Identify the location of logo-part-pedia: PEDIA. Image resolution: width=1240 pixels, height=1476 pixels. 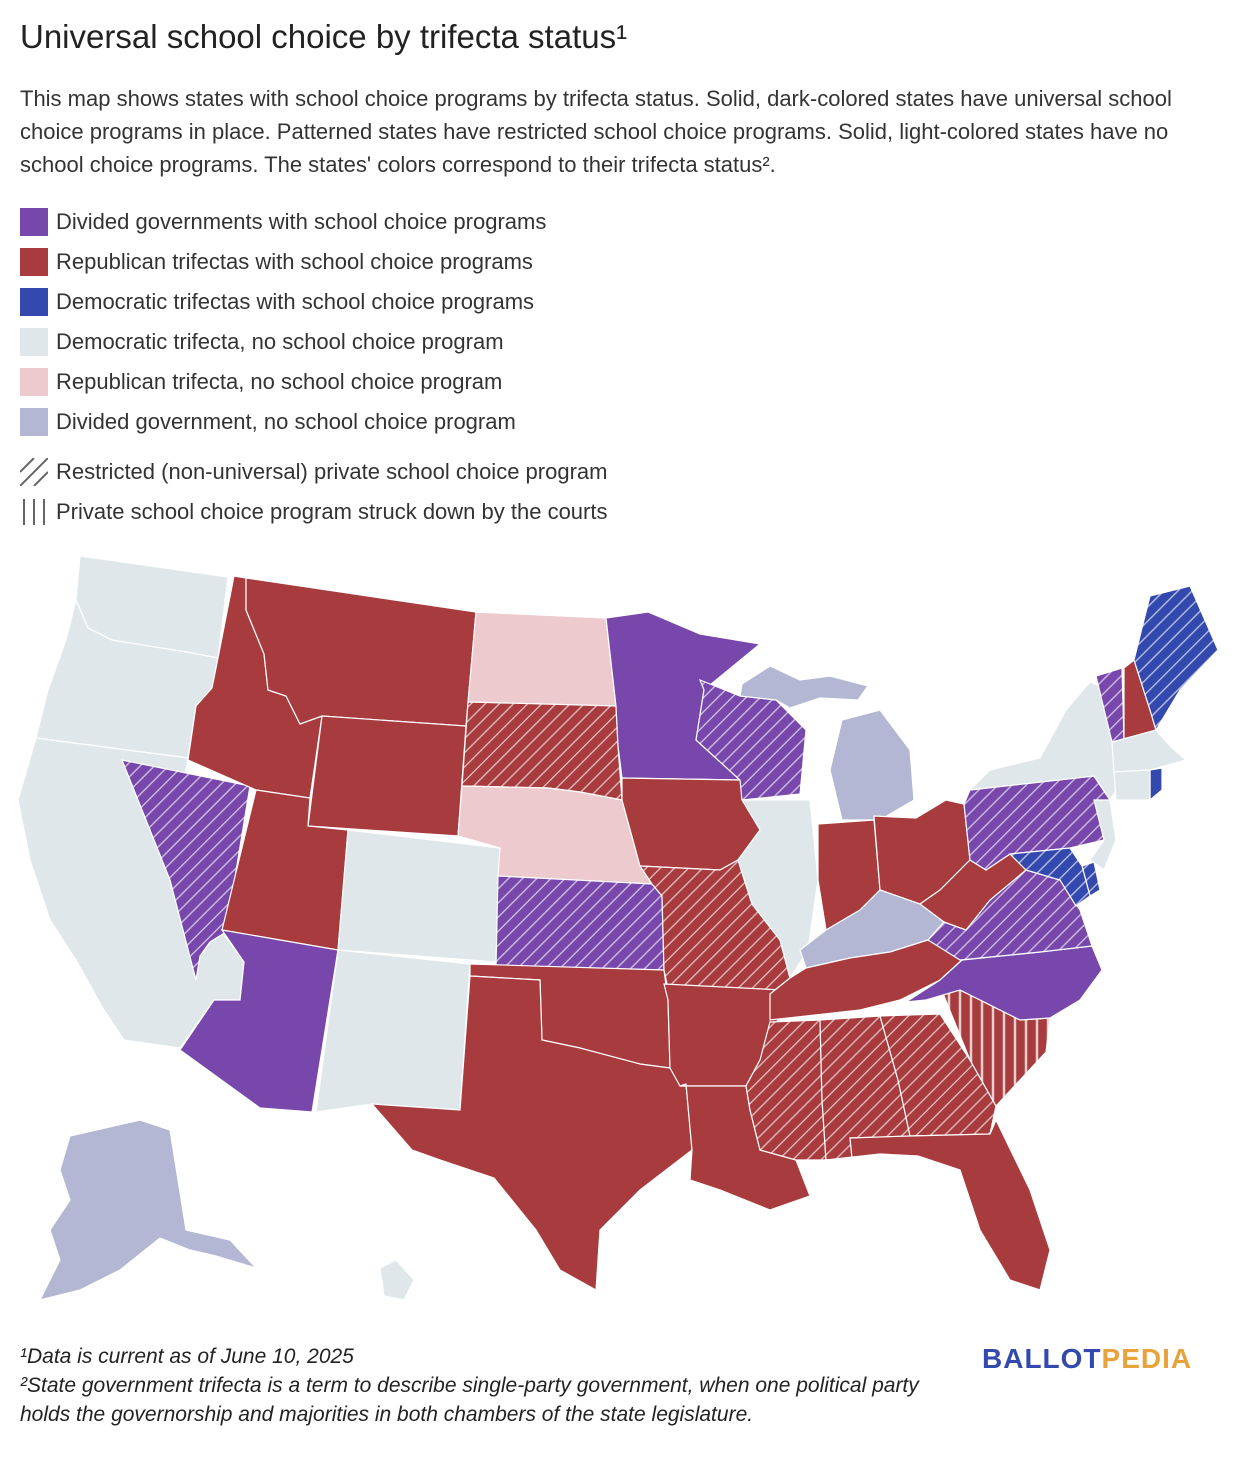
(1147, 1358).